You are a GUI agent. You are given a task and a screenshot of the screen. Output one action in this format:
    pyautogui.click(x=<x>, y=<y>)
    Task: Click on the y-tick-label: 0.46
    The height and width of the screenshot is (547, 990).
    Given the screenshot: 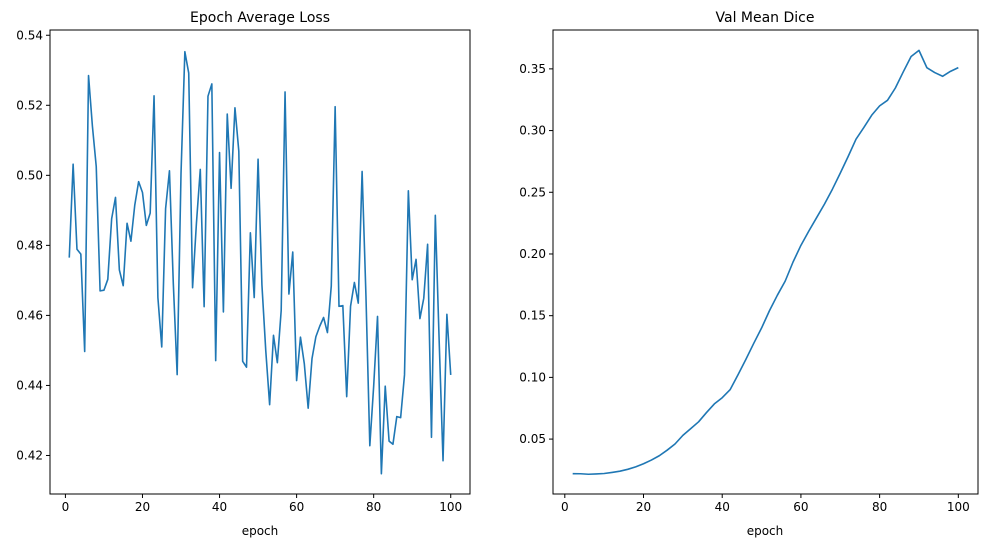 What is the action you would take?
    pyautogui.click(x=29, y=315)
    